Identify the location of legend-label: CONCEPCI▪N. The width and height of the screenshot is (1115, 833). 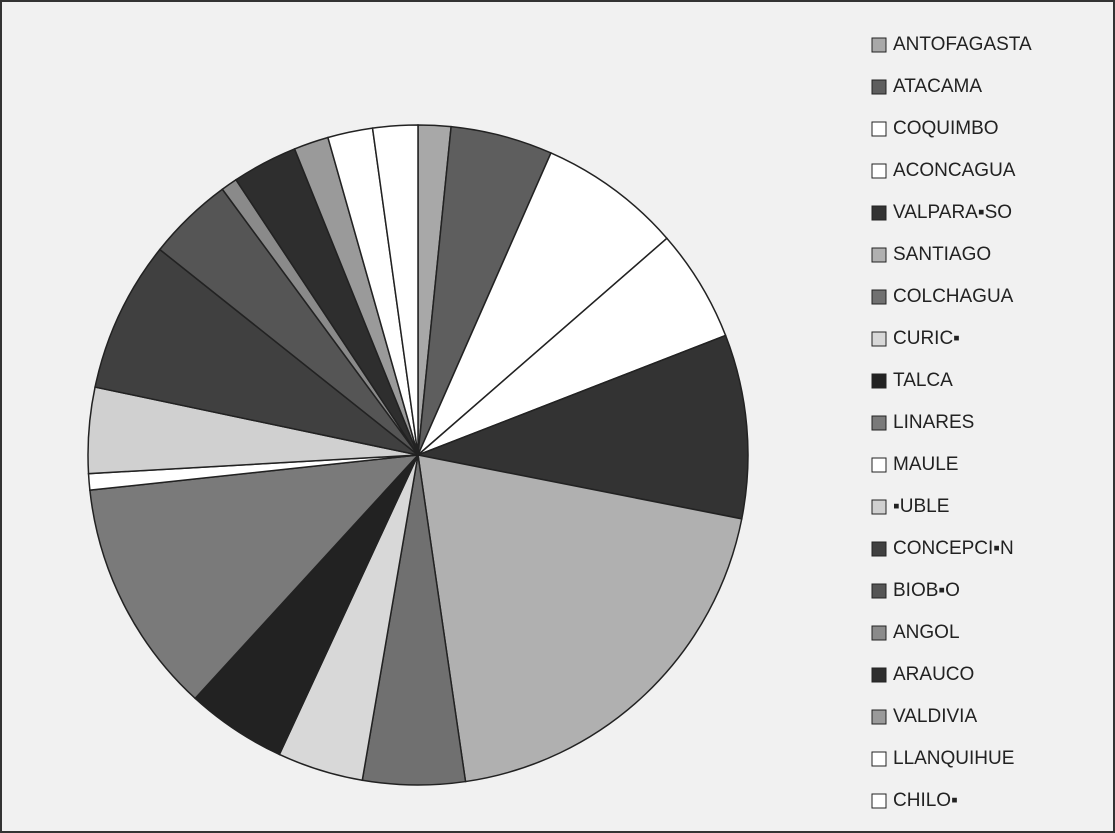
(953, 548).